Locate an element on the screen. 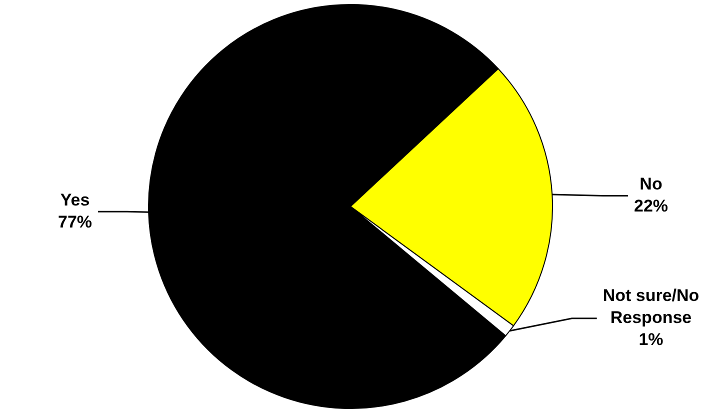  slice-label: No is located at coordinates (651, 184).